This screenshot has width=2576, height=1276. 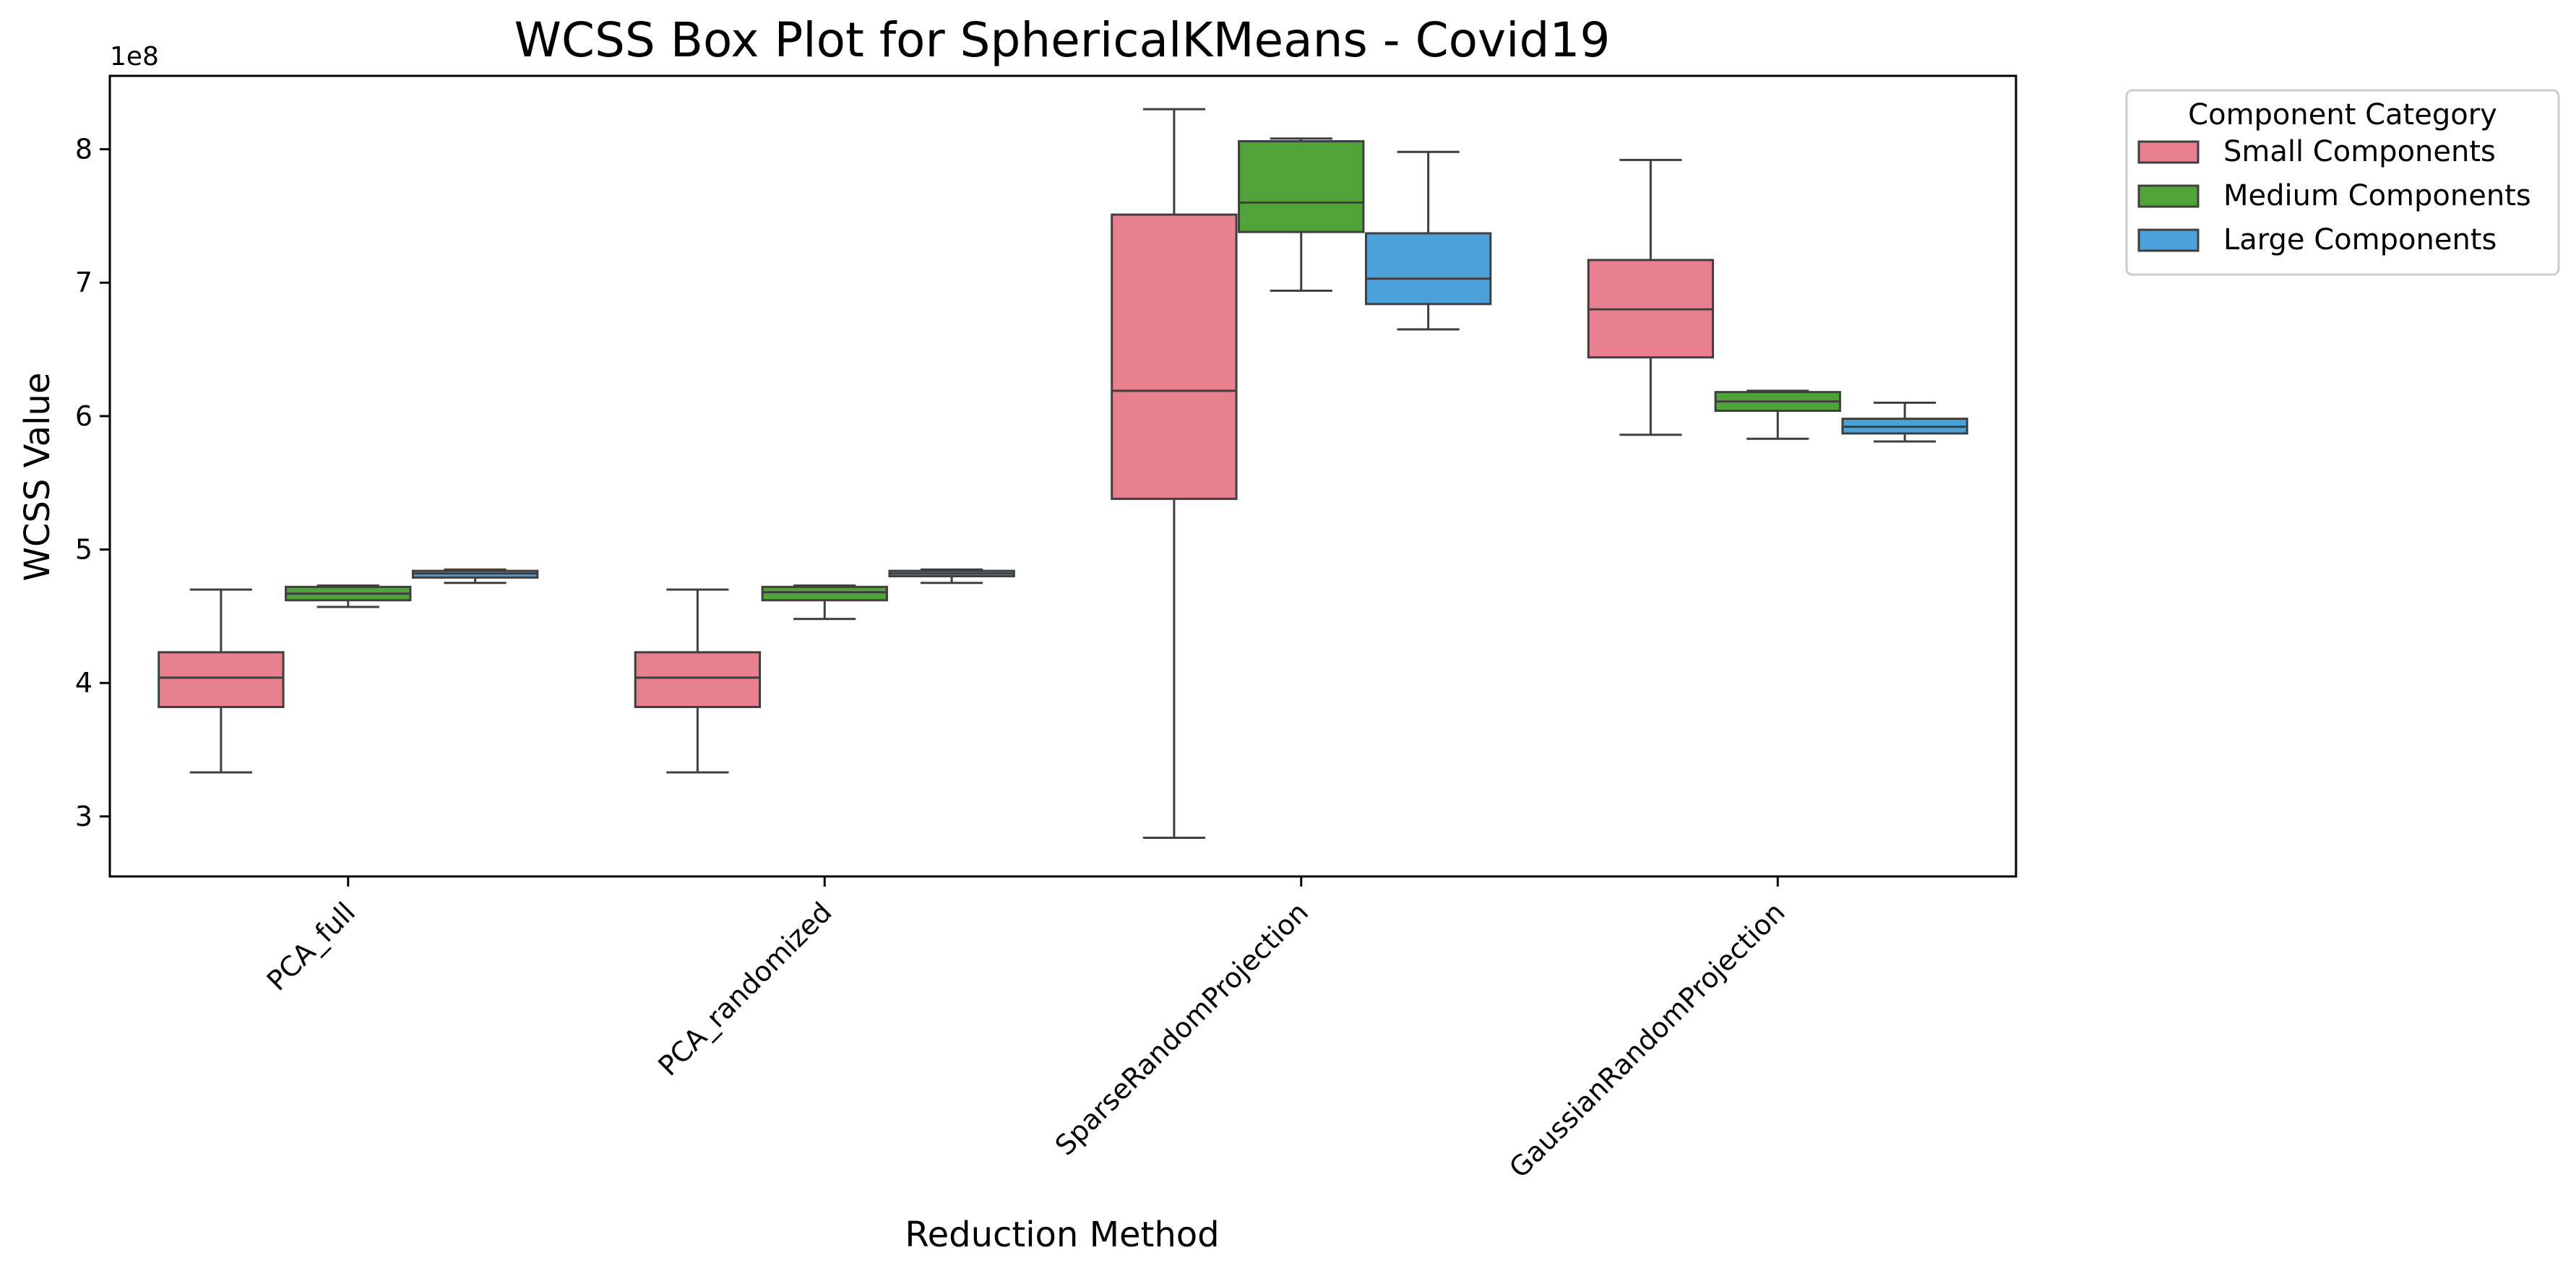 I want to click on y-tick-label: 7, so click(x=83, y=282).